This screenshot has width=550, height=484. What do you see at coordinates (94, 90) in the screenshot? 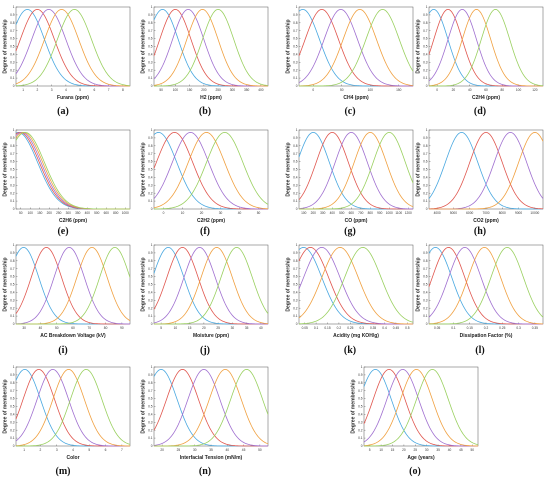
I see `x-tick-label: 6` at bounding box center [94, 90].